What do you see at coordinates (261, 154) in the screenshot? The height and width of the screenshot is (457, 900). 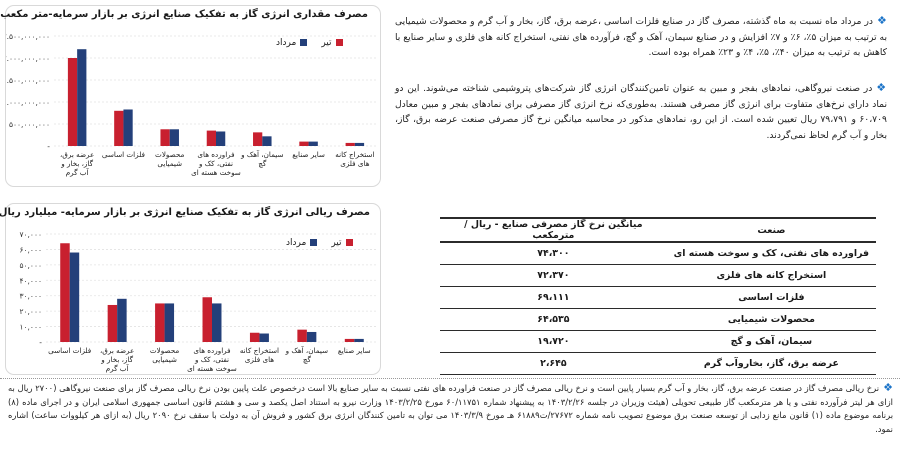 I see `chart1-xtick: سیمان، آهک و` at bounding box center [261, 154].